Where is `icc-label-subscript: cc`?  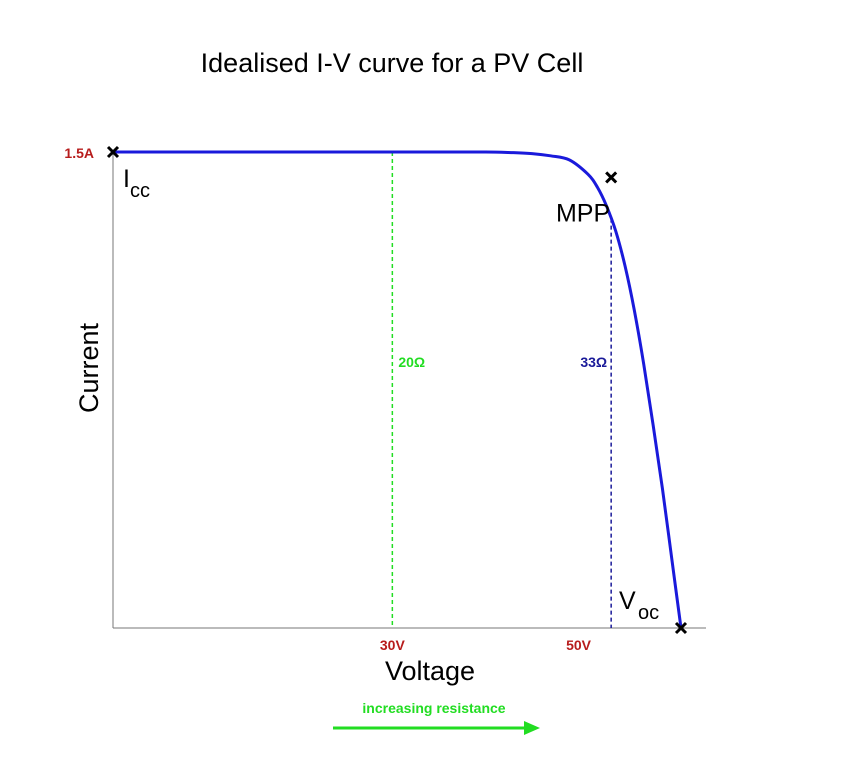
icc-label-subscript: cc is located at coordinates (140, 191).